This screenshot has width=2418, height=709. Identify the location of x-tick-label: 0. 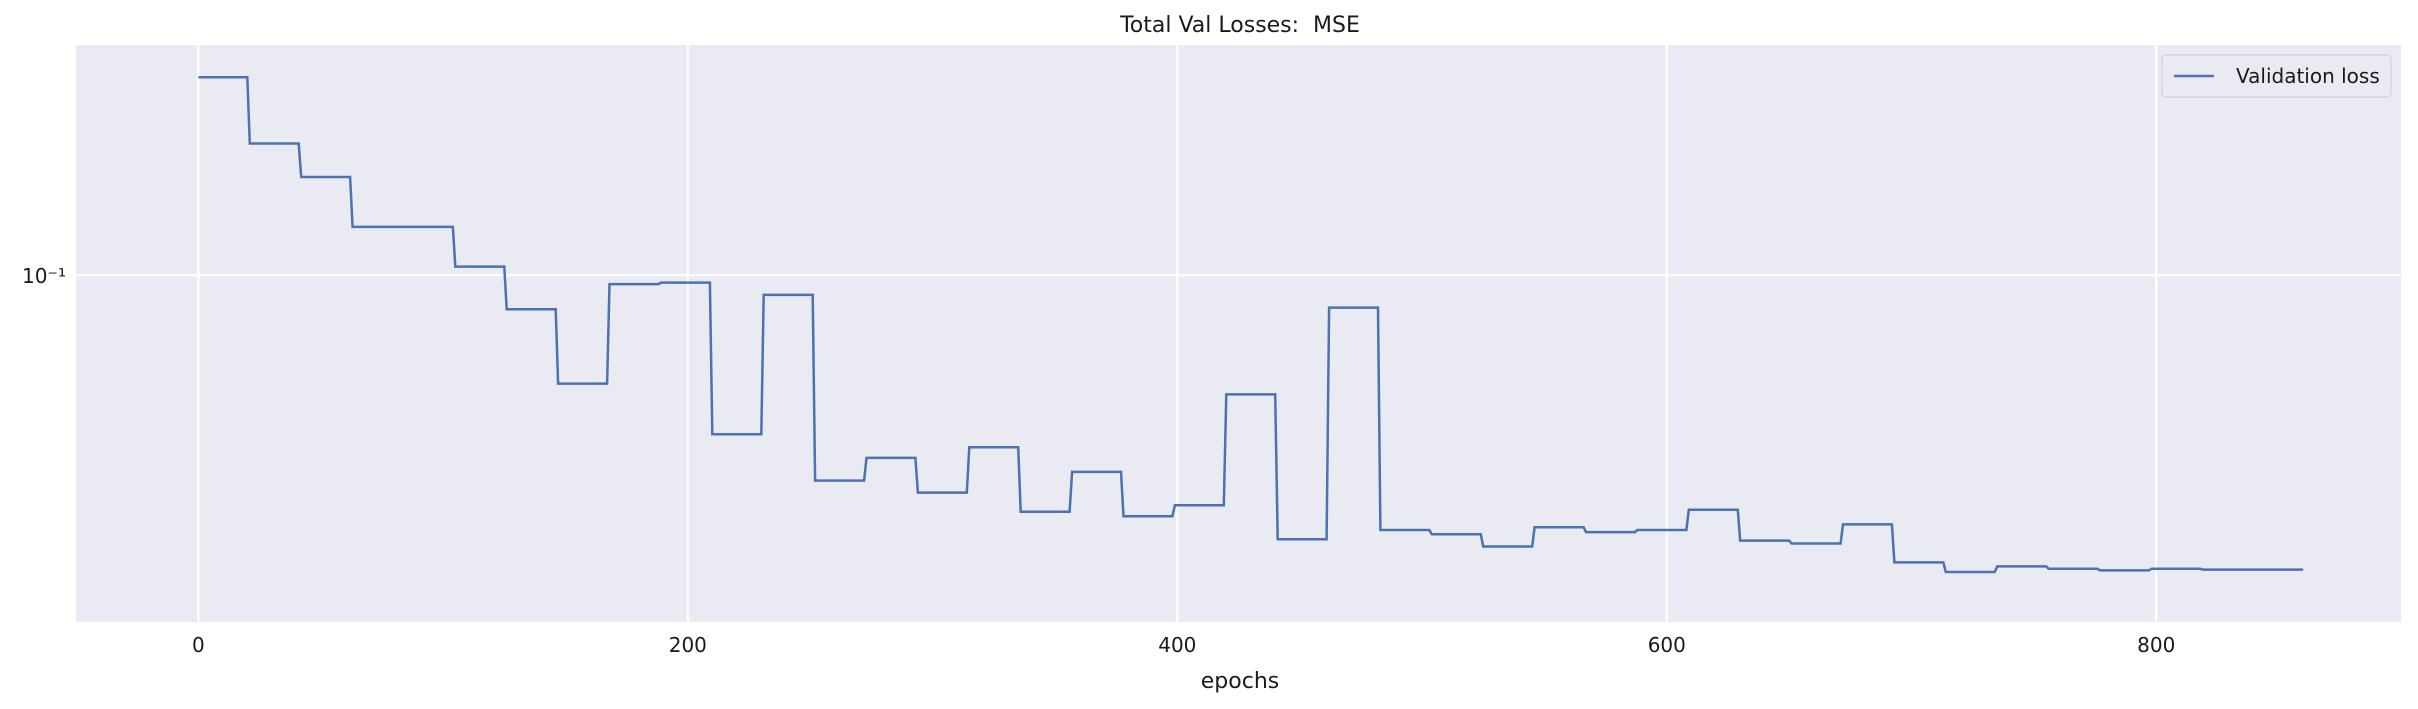
(198, 645).